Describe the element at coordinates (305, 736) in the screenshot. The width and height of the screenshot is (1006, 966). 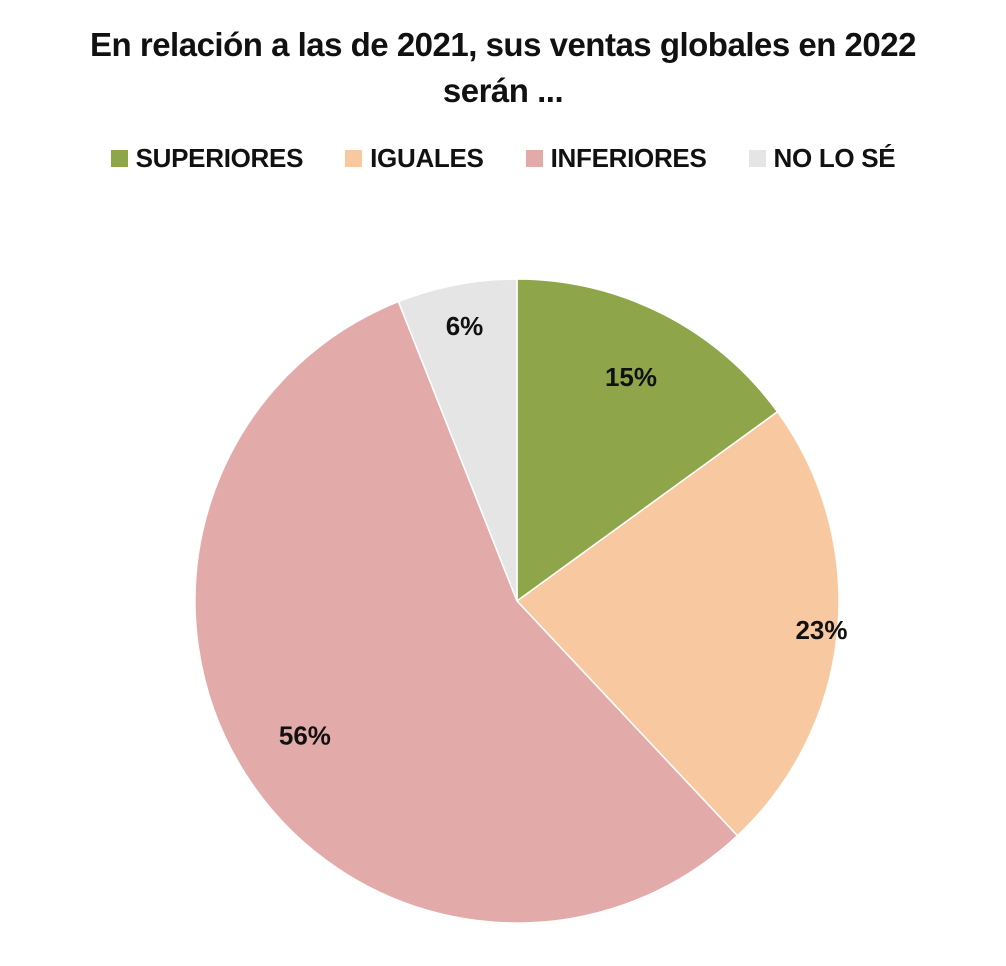
I see `data-label-inferiores: 56%` at that location.